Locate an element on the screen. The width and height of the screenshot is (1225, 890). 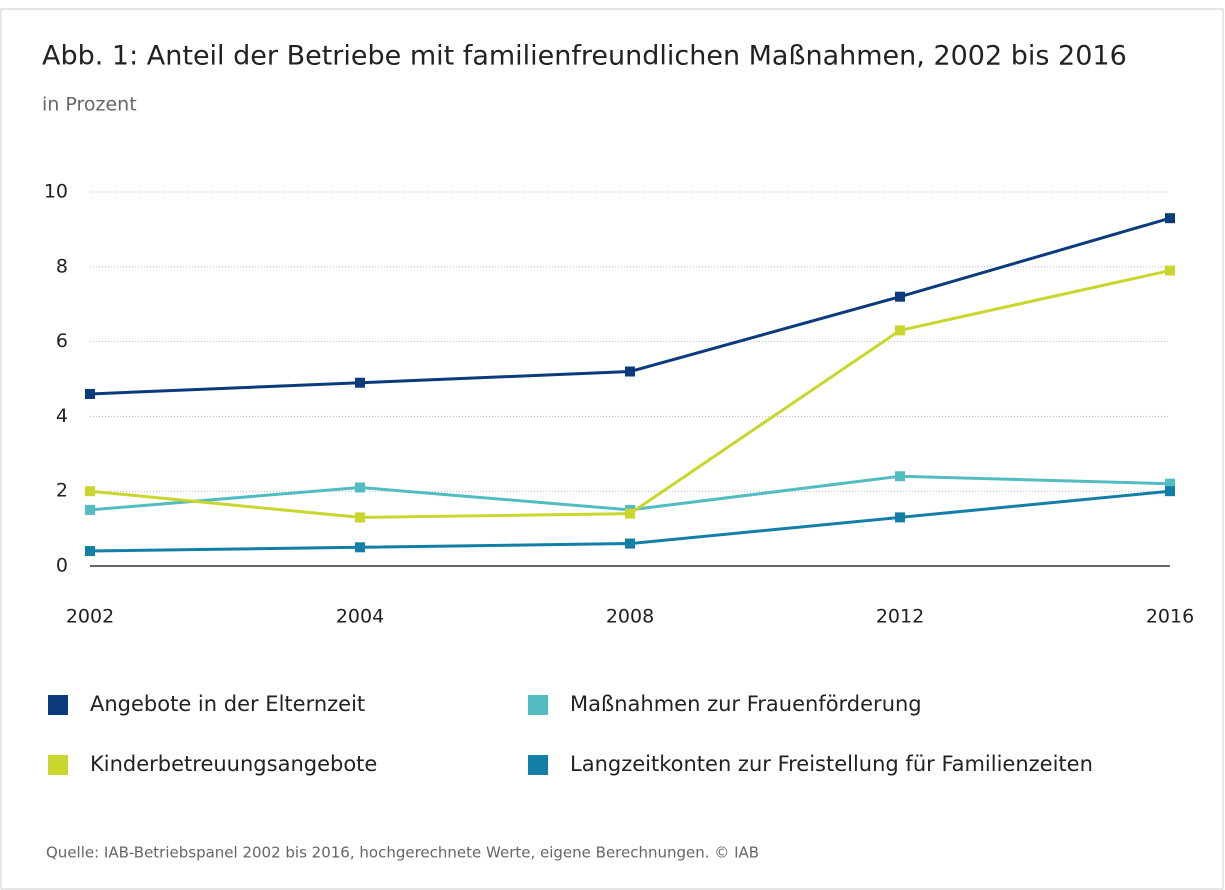
y-tick-label: 10 is located at coordinates (56, 192).